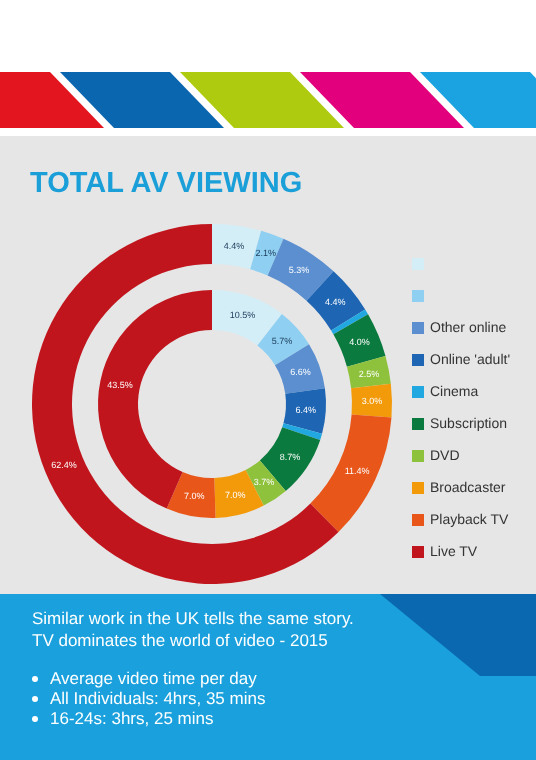  Describe the element at coordinates (153, 678) in the screenshot. I see `text: Average video time per day` at that location.